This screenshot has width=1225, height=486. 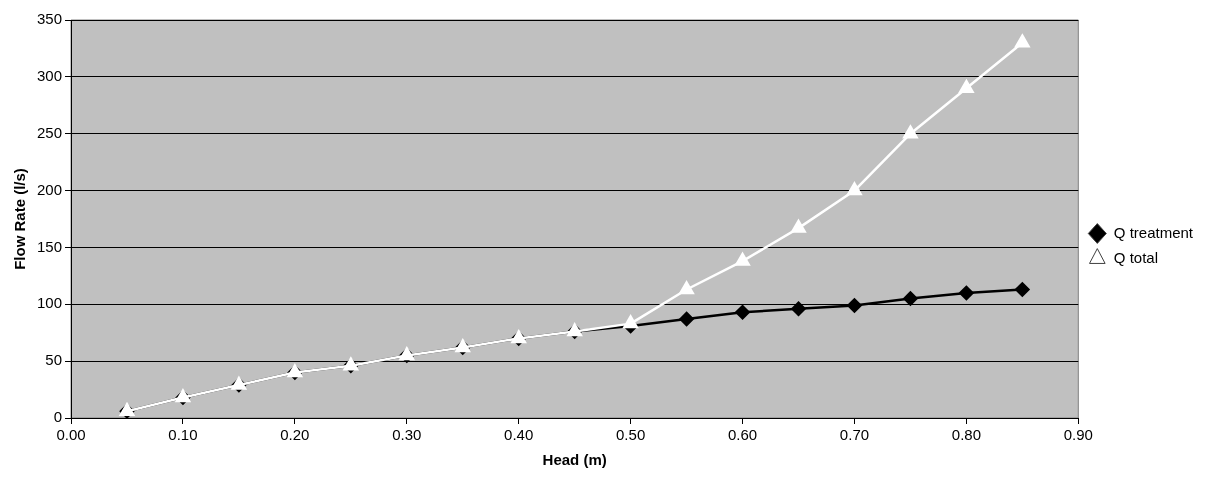 What do you see at coordinates (50, 19) in the screenshot?
I see `y-tick-label: 350` at bounding box center [50, 19].